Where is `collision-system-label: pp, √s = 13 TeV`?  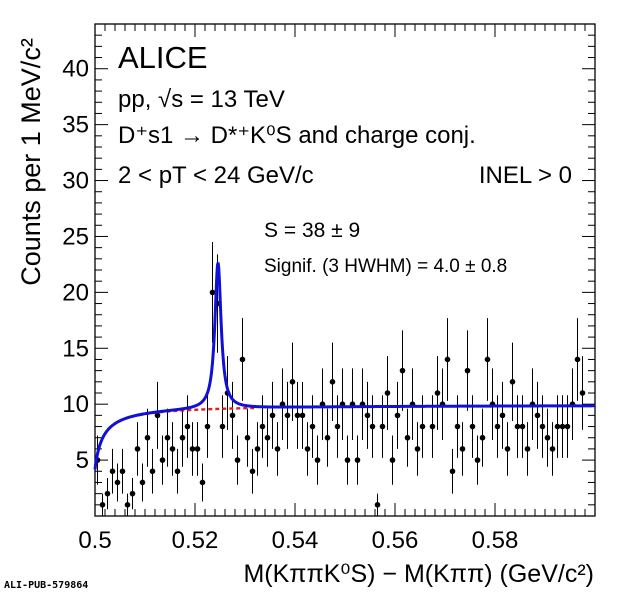 collision-system-label: pp, √s = 13 TeV is located at coordinates (201, 99).